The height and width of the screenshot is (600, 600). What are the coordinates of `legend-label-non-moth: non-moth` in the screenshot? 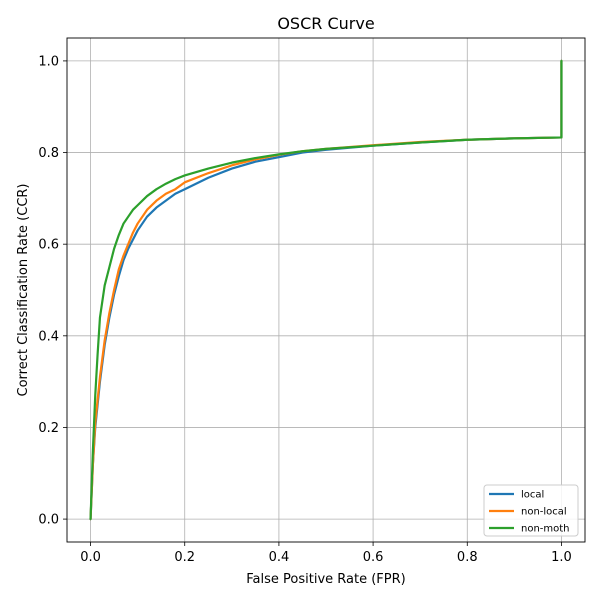 It's located at (545, 529).